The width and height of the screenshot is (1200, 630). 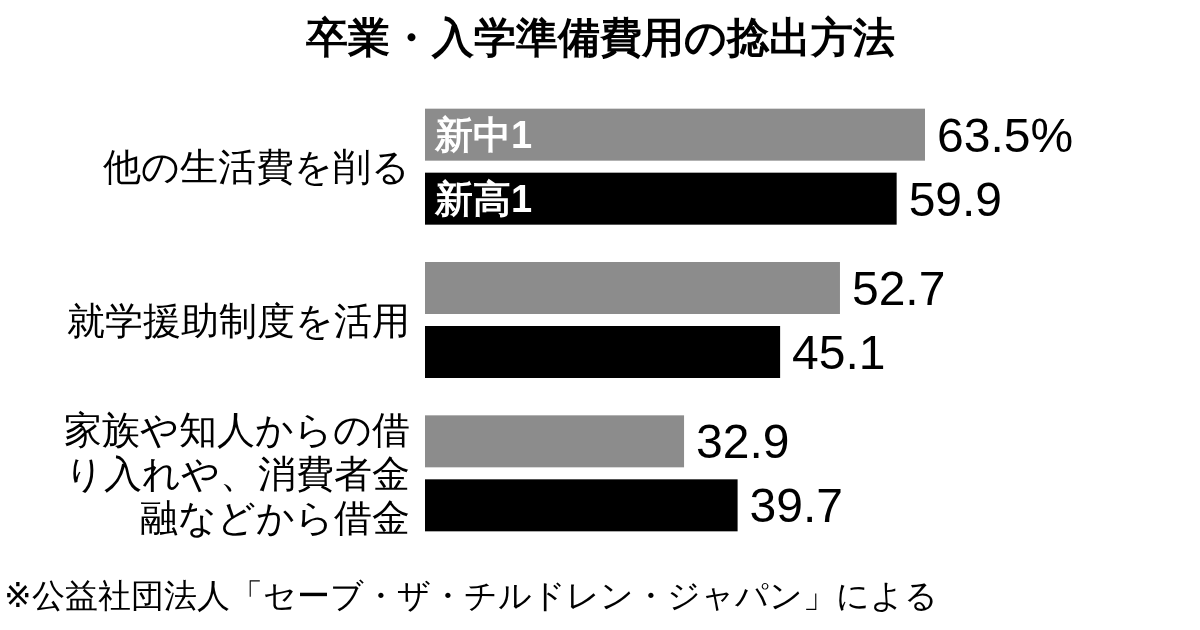 I want to click on data-label: 52.7, so click(x=898, y=288).